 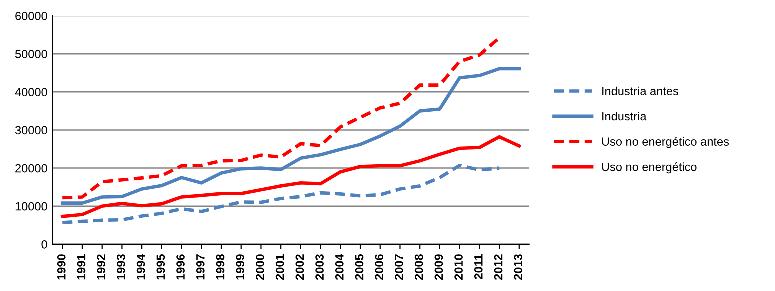 I want to click on x-tick-label: 1996, so click(x=180, y=267).